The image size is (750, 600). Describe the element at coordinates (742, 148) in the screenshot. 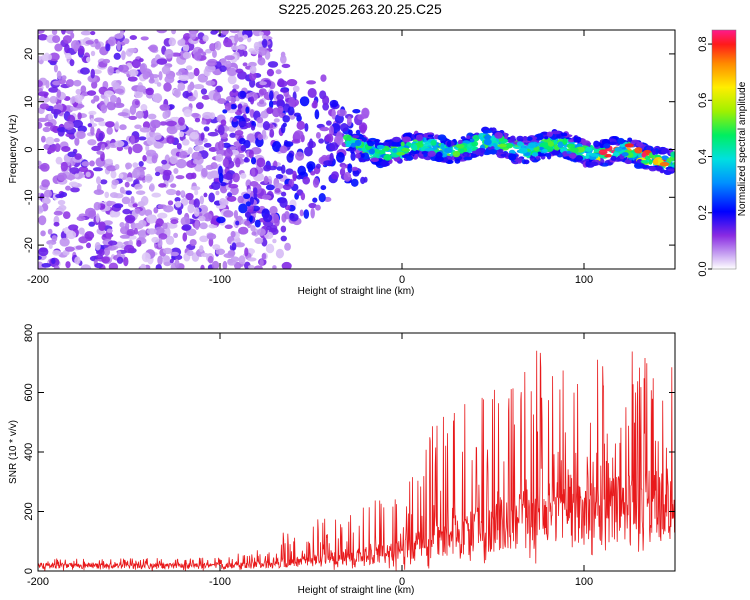

I see `colorbar-label: Normalized spectral amplitude` at that location.